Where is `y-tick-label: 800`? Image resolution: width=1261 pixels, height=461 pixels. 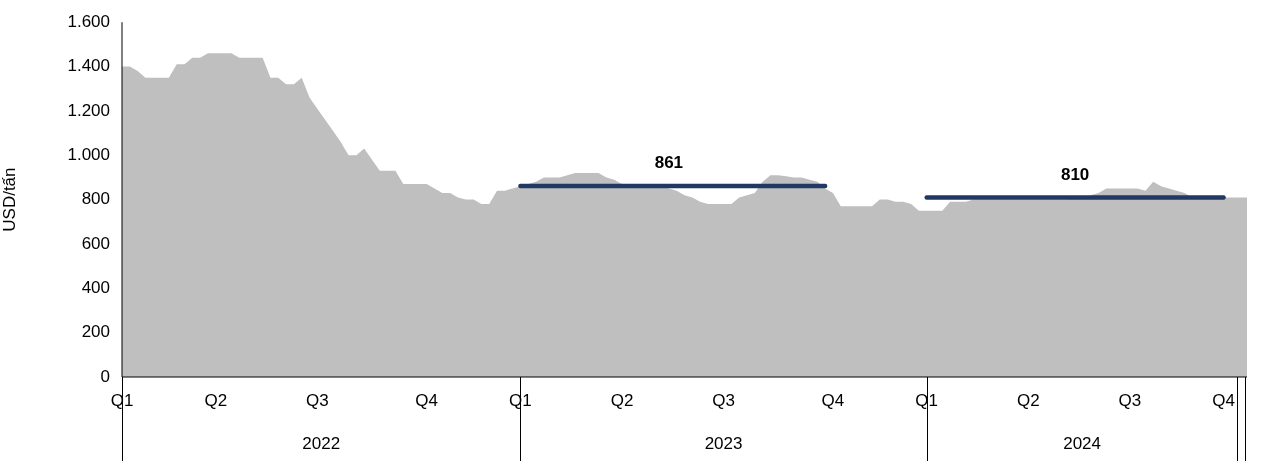
y-tick-label: 800 is located at coordinates (95, 199).